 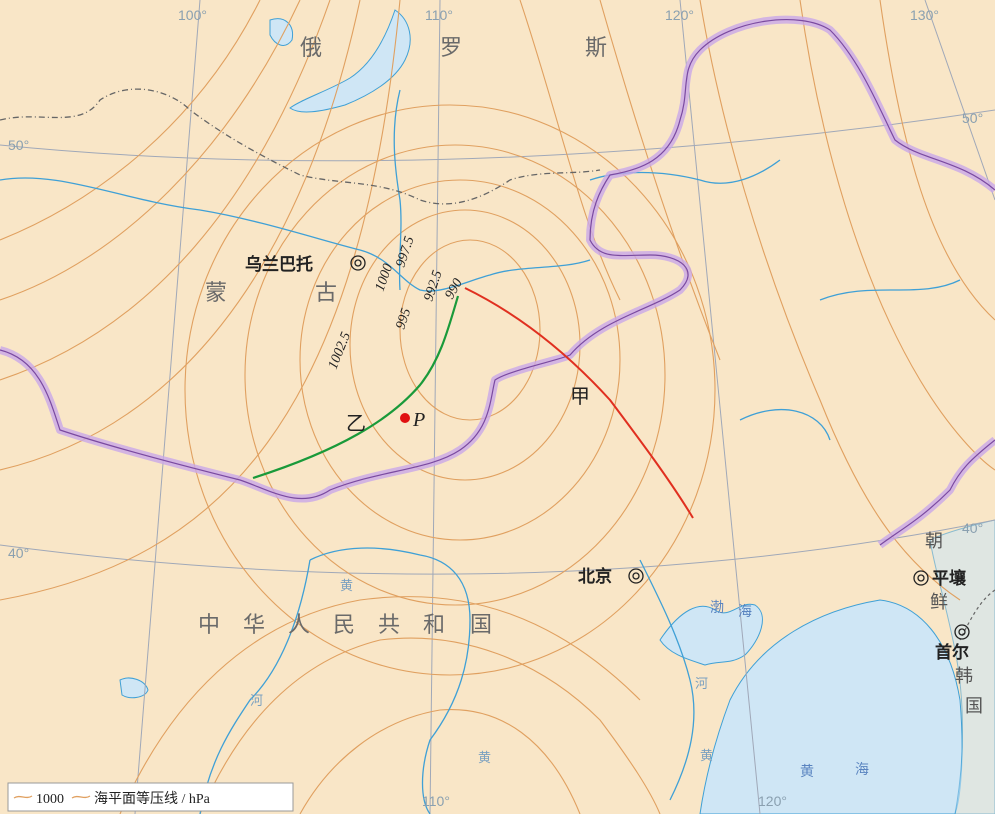 What do you see at coordinates (18, 145) in the screenshot?
I see `lat-label-50-left: 50°` at bounding box center [18, 145].